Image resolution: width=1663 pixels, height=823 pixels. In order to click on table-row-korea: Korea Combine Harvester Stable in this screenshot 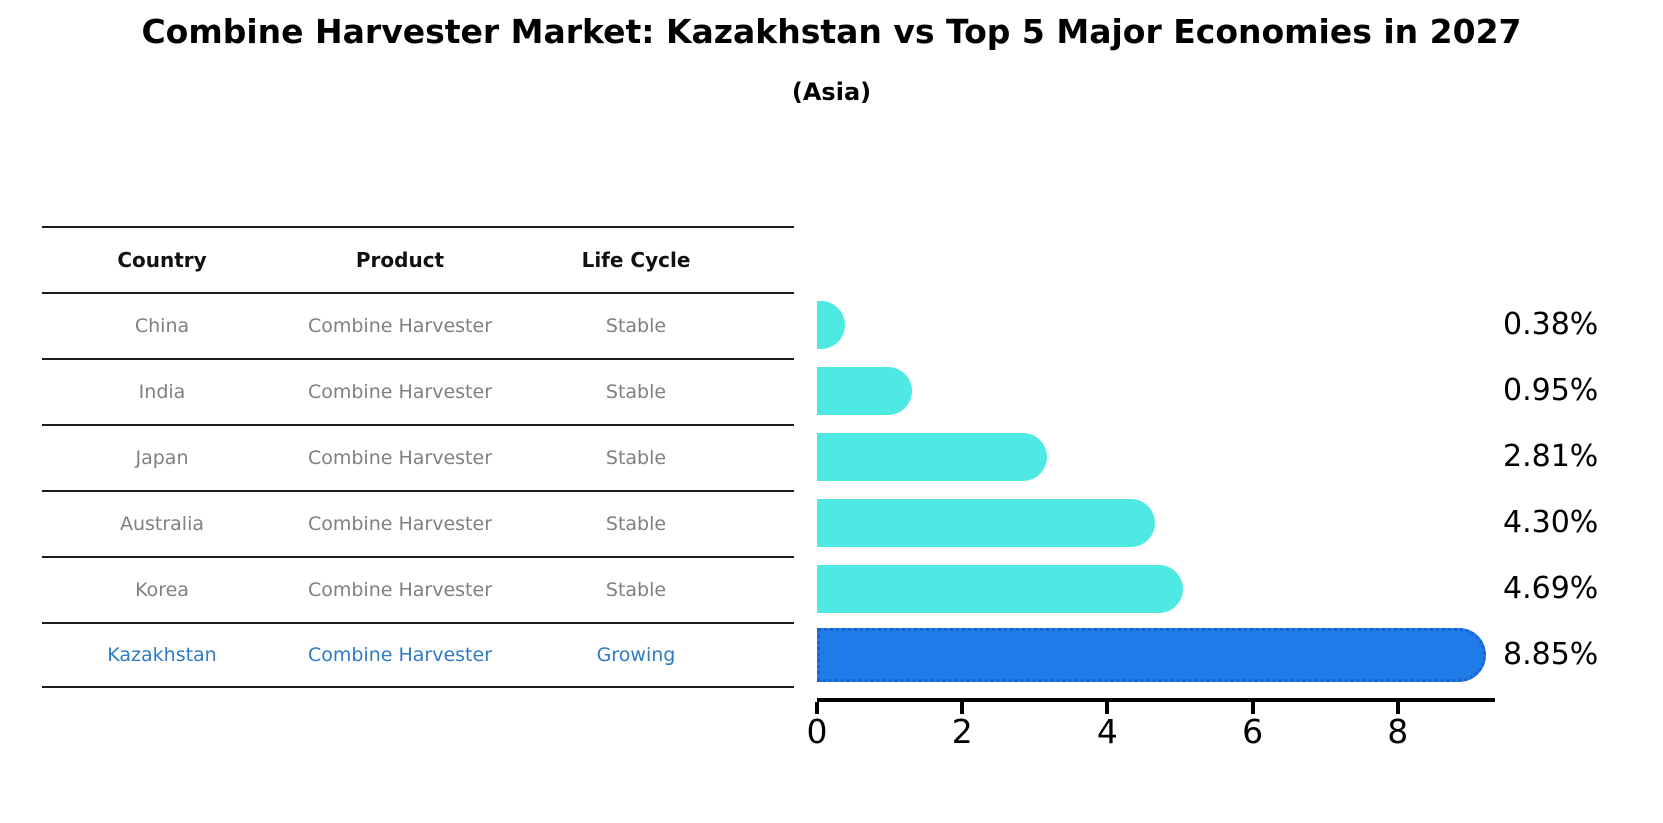, I will do `click(418, 589)`.